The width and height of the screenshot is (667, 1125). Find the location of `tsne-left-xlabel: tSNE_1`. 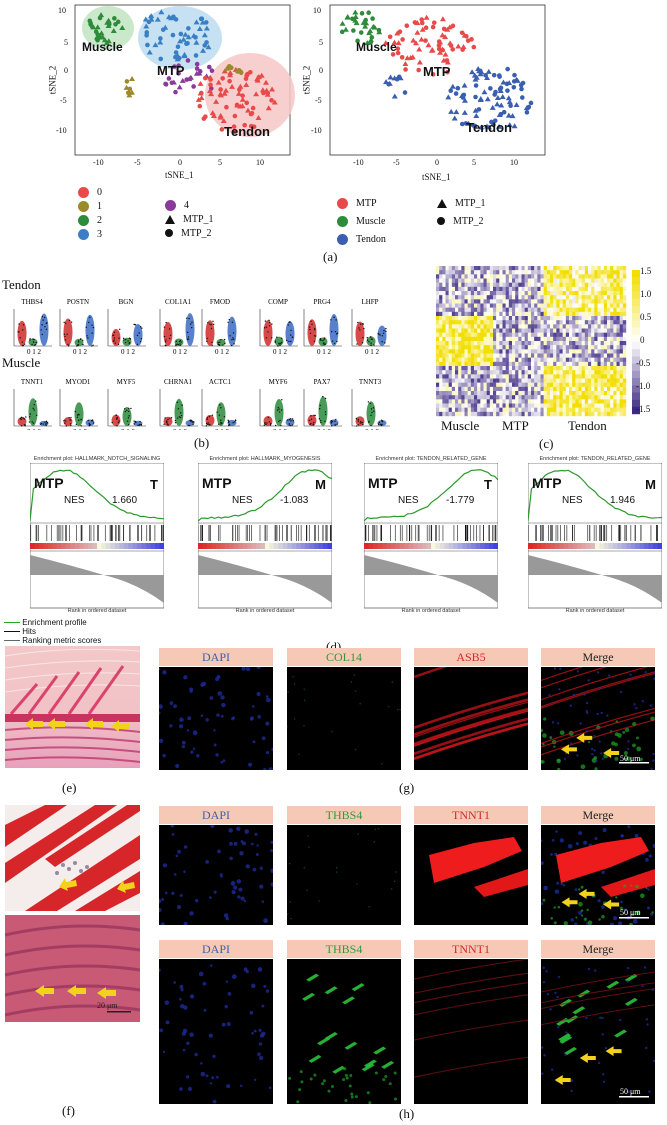

tsne-left-xlabel: tSNE_1 is located at coordinates (179, 175).